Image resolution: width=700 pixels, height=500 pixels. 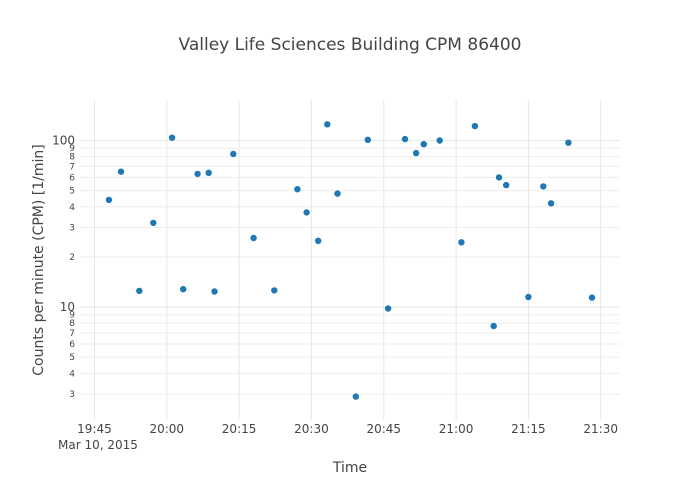 What do you see at coordinates (600, 429) in the screenshot?
I see `x-tick-label: 21:30` at bounding box center [600, 429].